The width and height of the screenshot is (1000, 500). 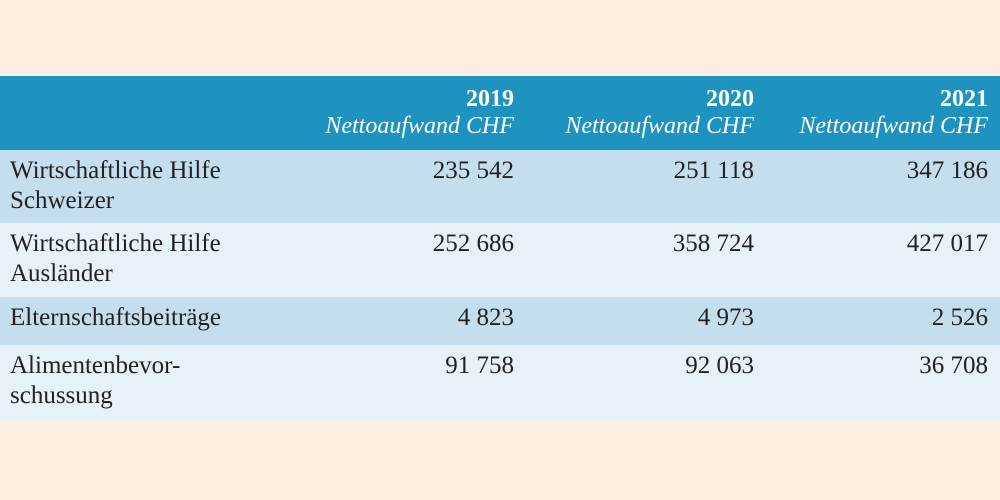 I want to click on value-cell: 2 526, so click(x=959, y=317).